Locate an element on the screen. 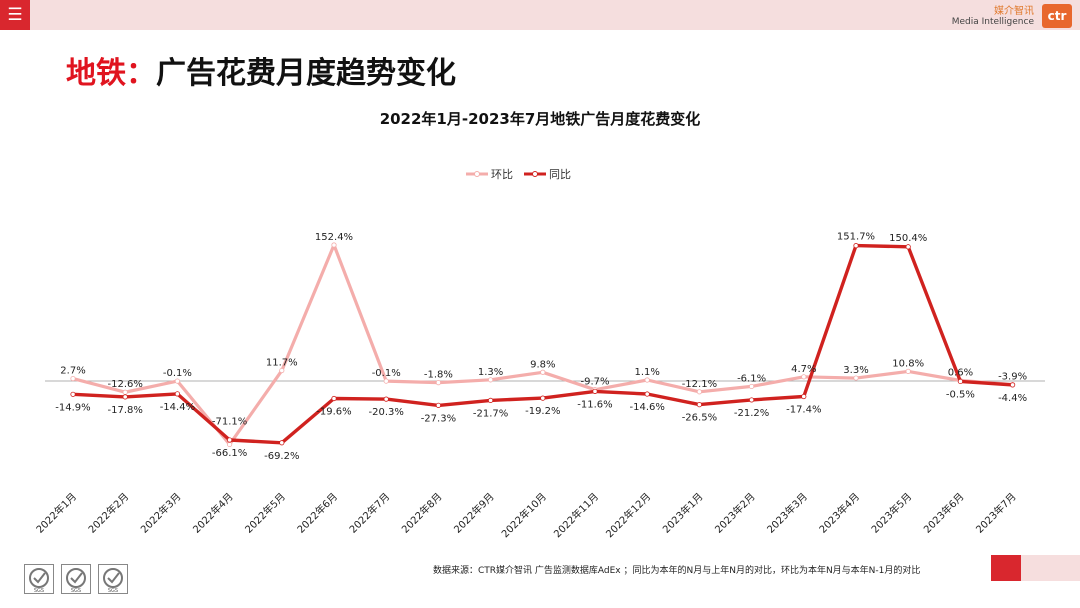 The image size is (1080, 608). data-label: 1.1% is located at coordinates (646, 372).